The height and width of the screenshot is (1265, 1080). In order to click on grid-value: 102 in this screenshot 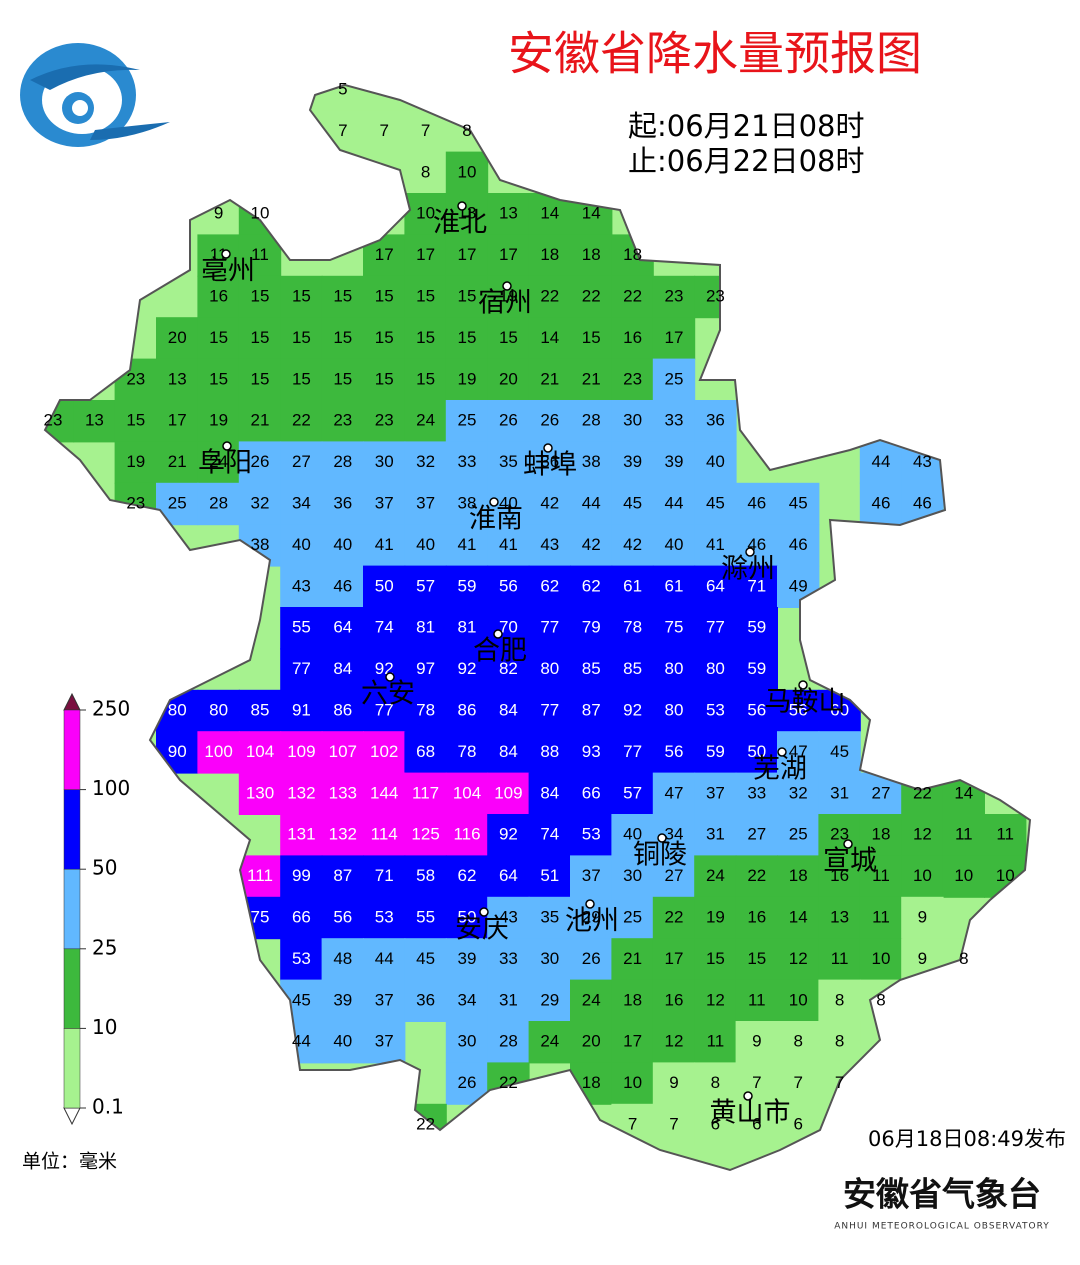, I will do `click(384, 751)`.